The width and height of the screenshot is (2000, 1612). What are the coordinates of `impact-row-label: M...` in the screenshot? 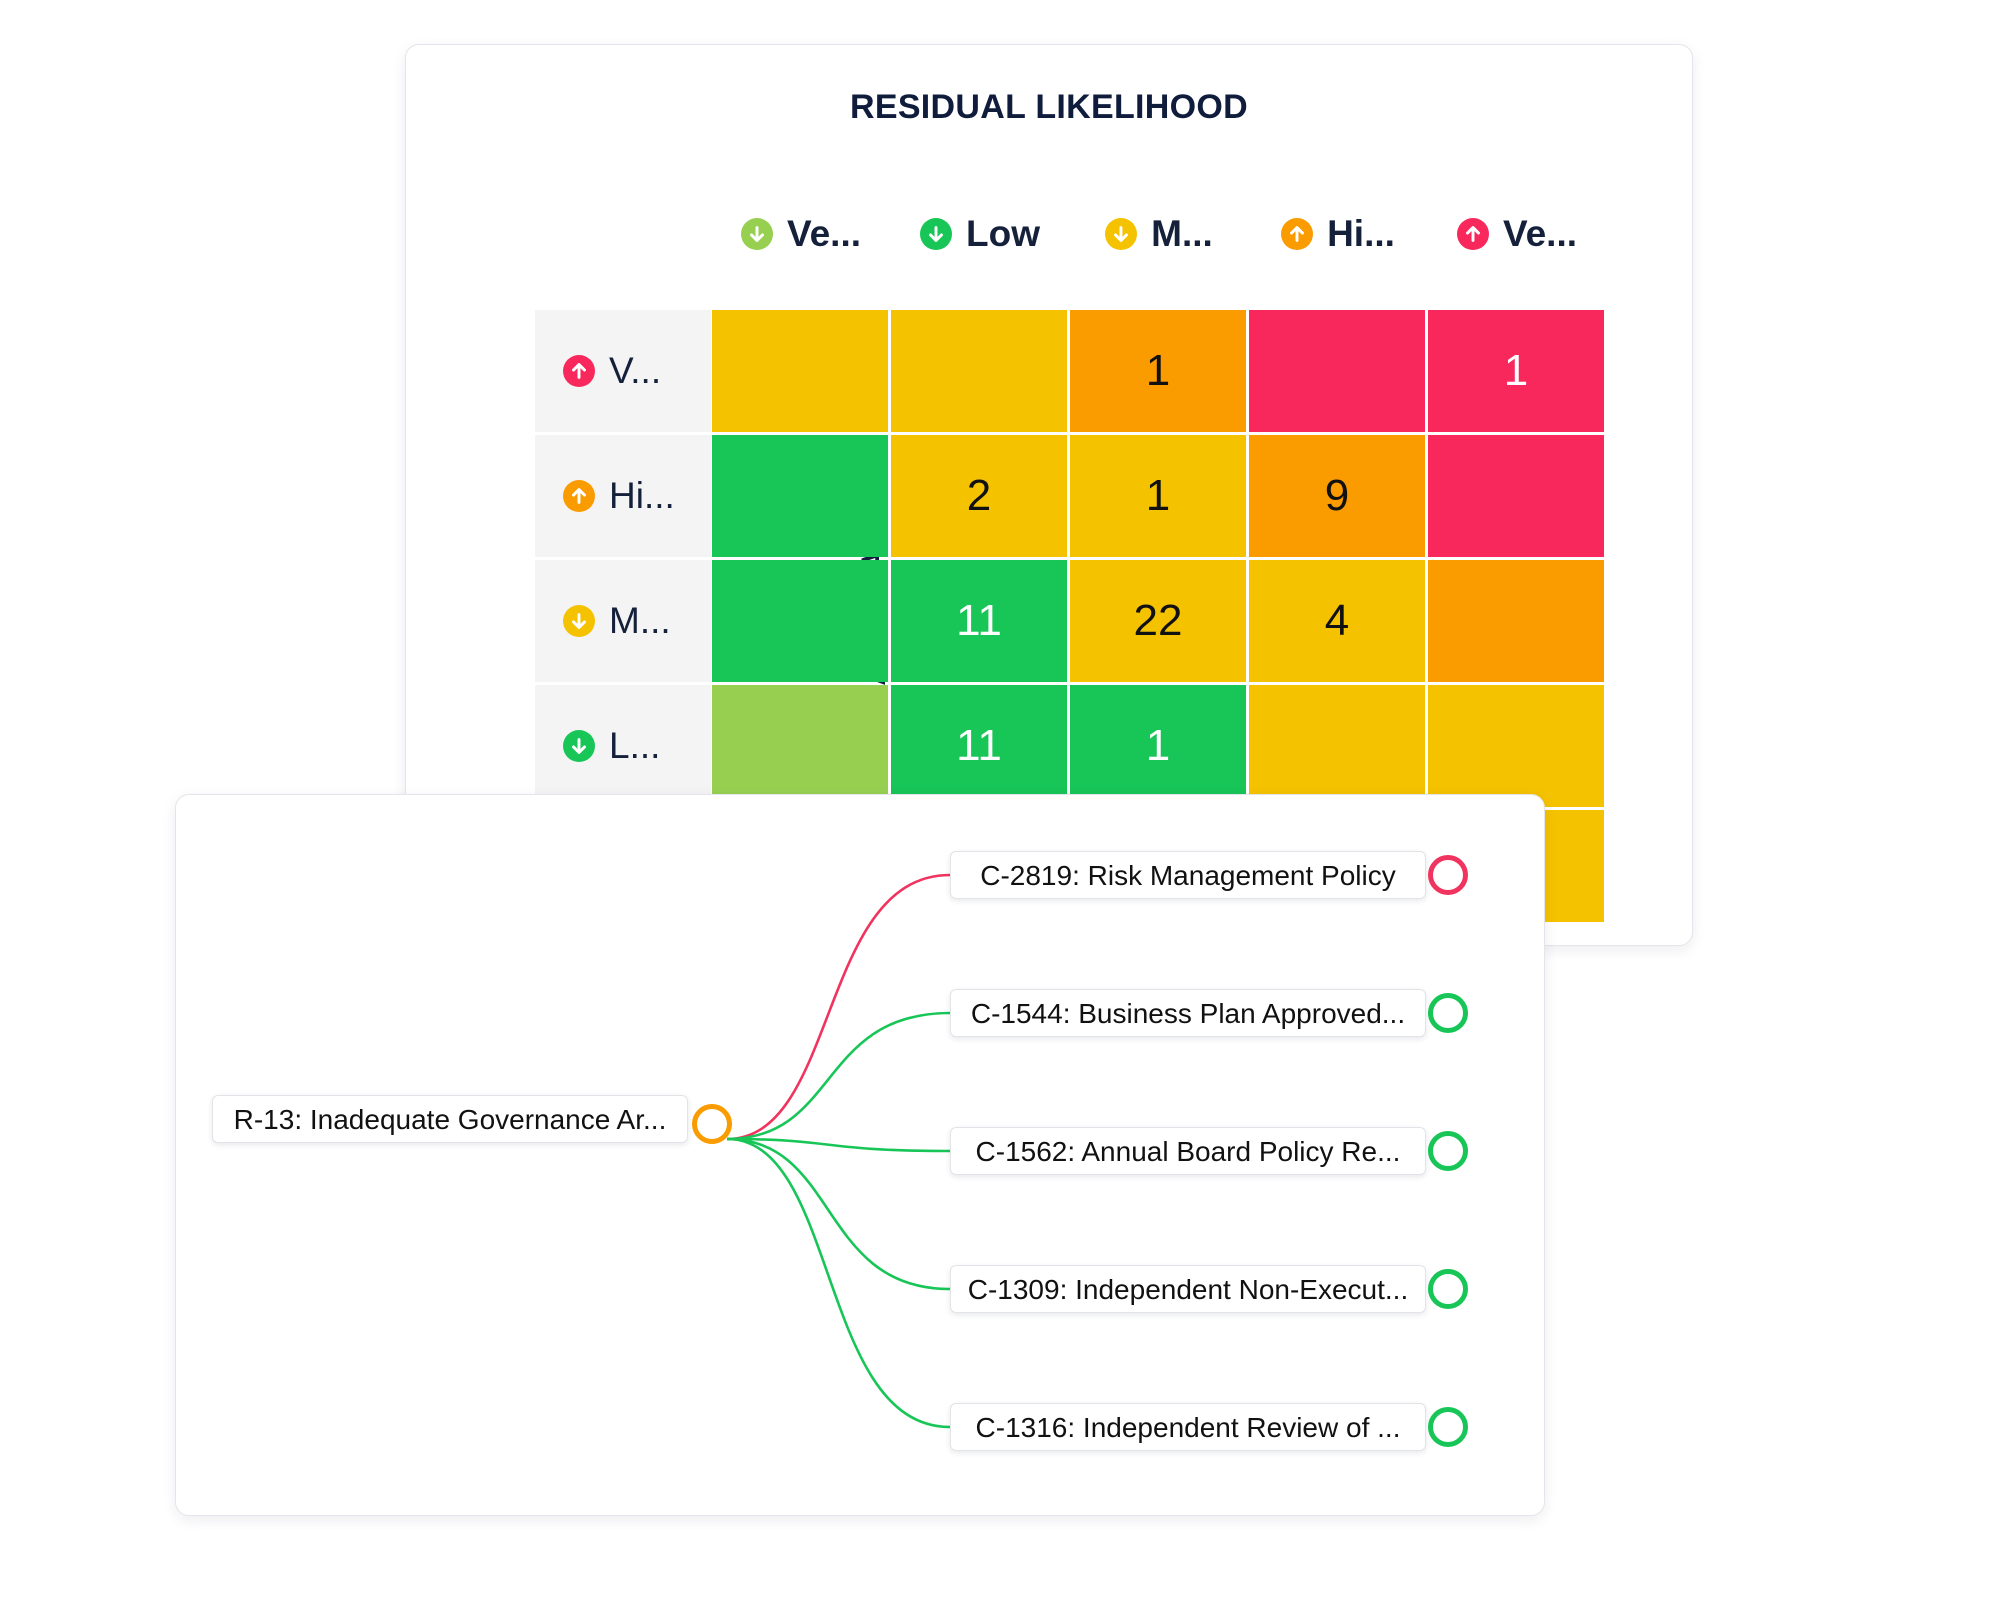 It's located at (640, 620).